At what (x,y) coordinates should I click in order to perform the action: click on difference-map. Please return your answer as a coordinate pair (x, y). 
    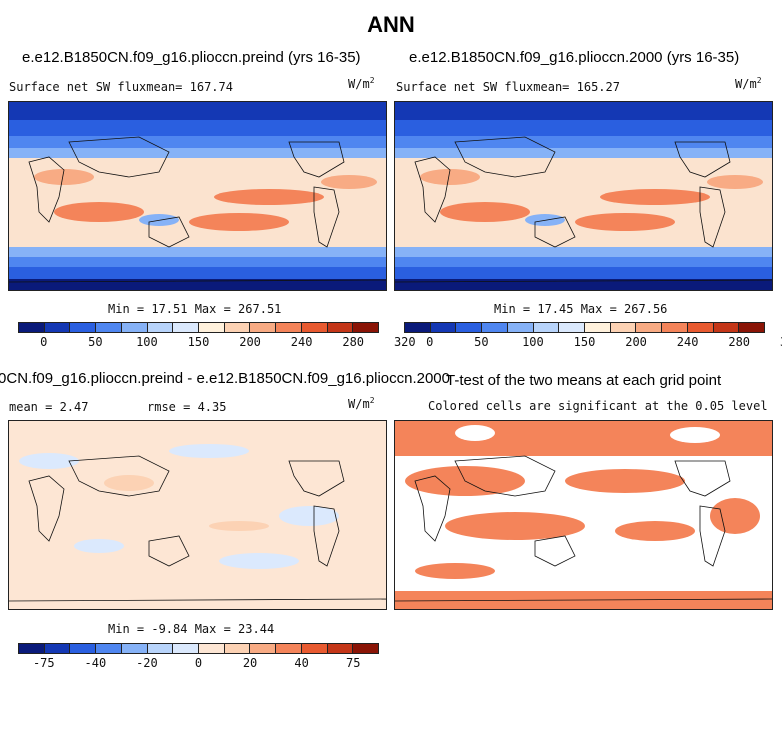
    Looking at the image, I should click on (197, 515).